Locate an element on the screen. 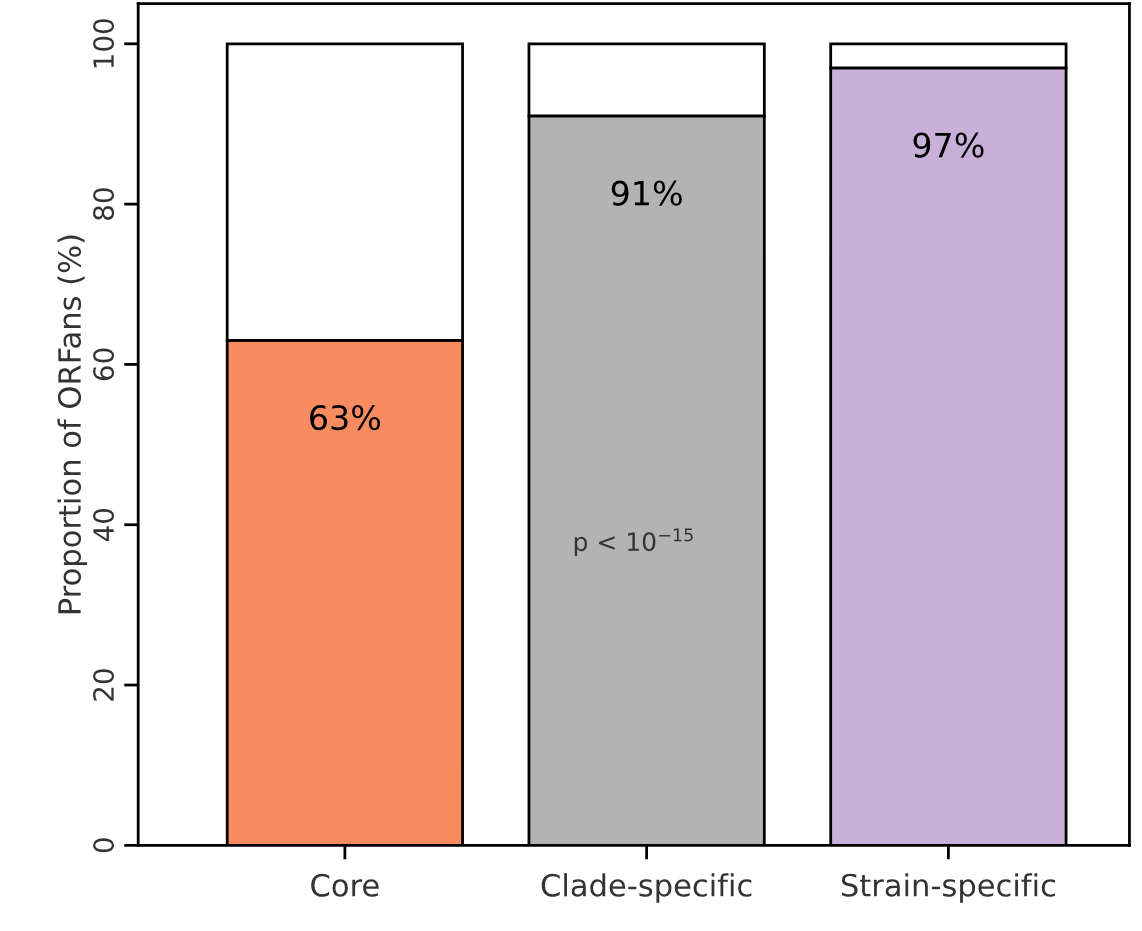 The image size is (1142, 931). x-tick-label: Strain-specific is located at coordinates (948, 888).